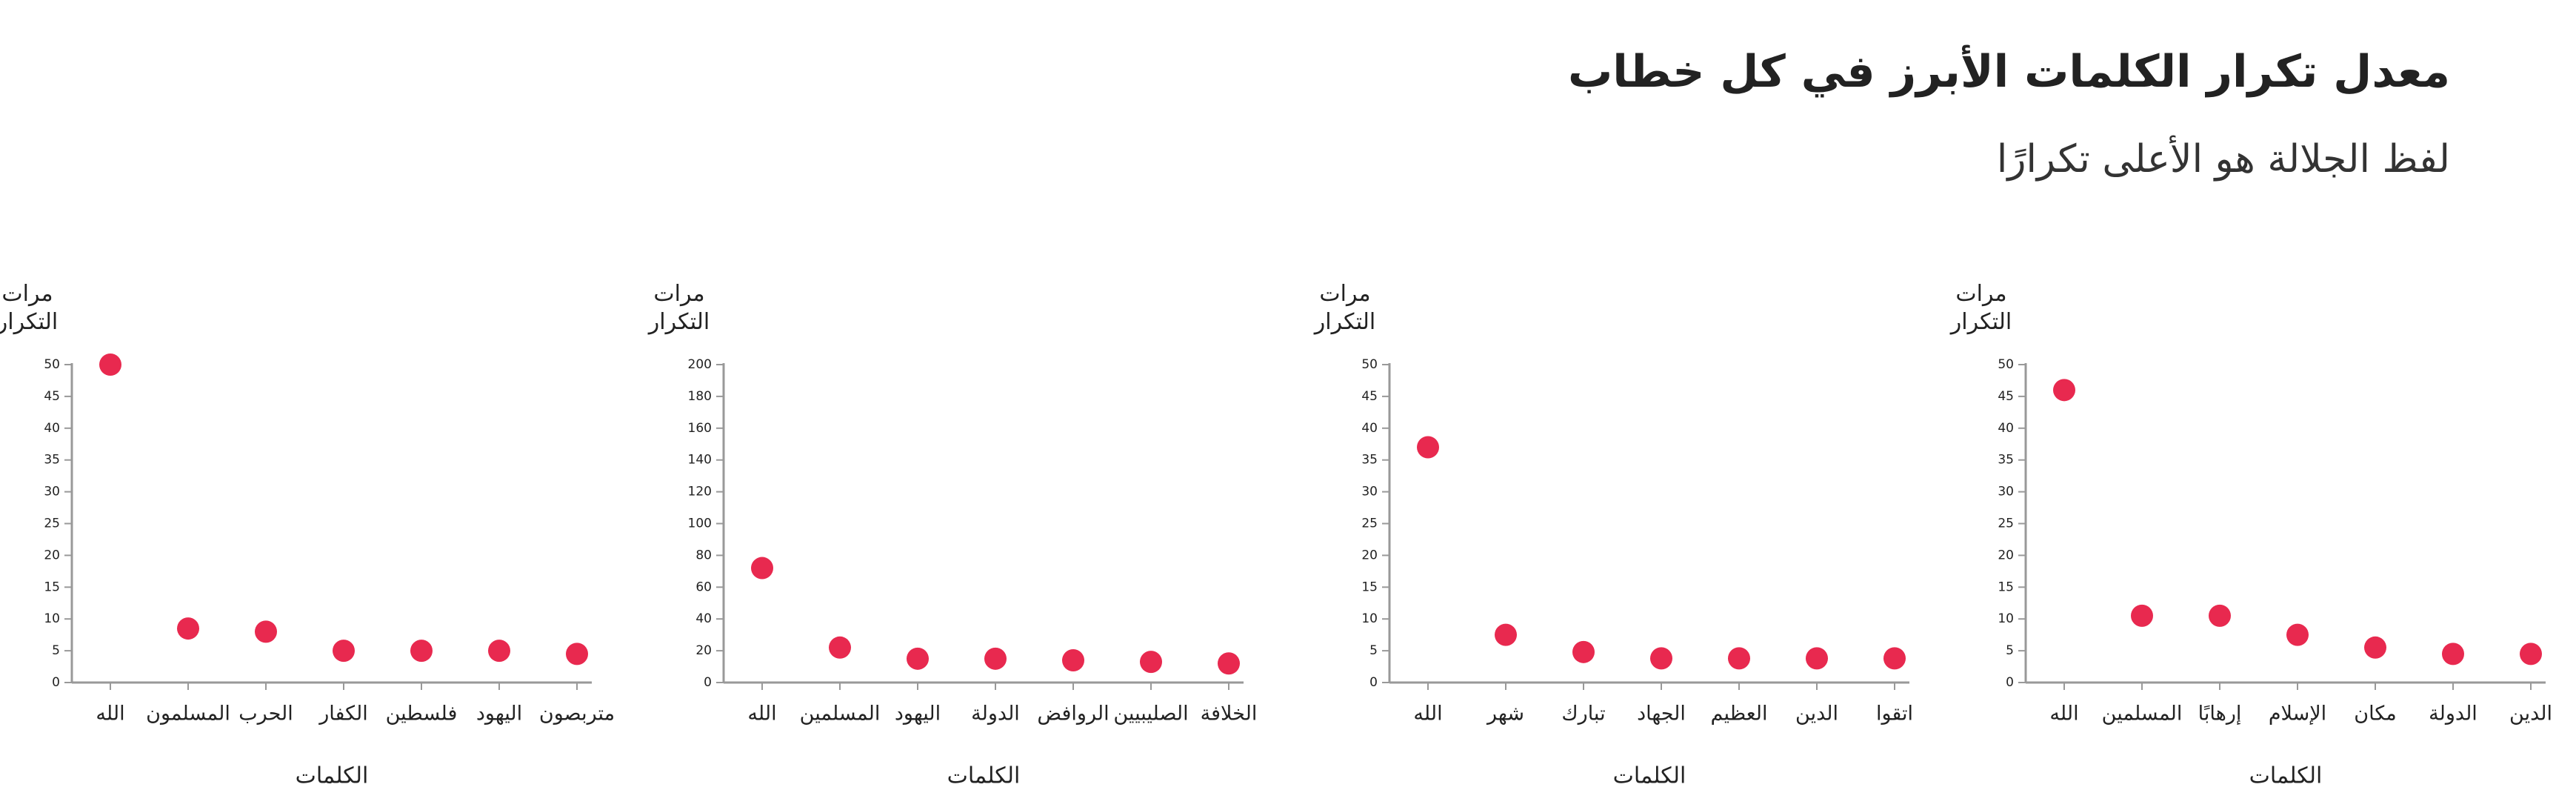 The image size is (2576, 810). I want to click on y-tick-label: 60, so click(703, 587).